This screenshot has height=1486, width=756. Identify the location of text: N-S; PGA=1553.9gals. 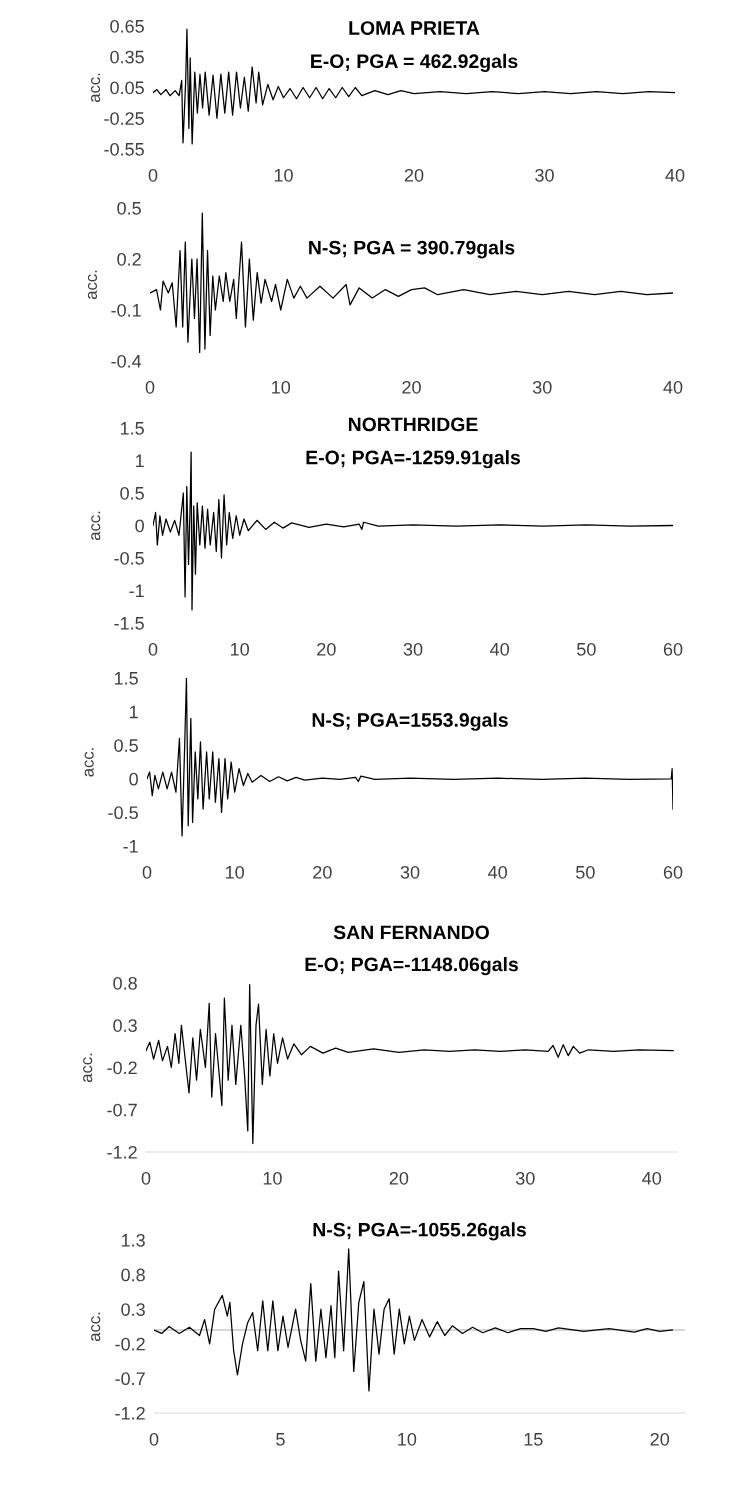
(410, 721).